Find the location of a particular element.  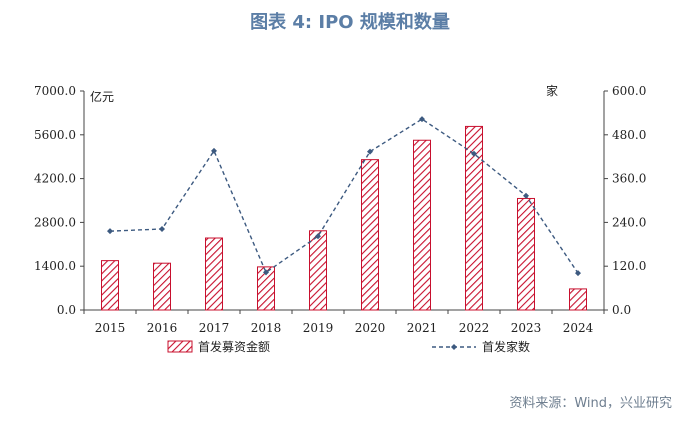

x-tick-label: 2018 is located at coordinates (266, 328).